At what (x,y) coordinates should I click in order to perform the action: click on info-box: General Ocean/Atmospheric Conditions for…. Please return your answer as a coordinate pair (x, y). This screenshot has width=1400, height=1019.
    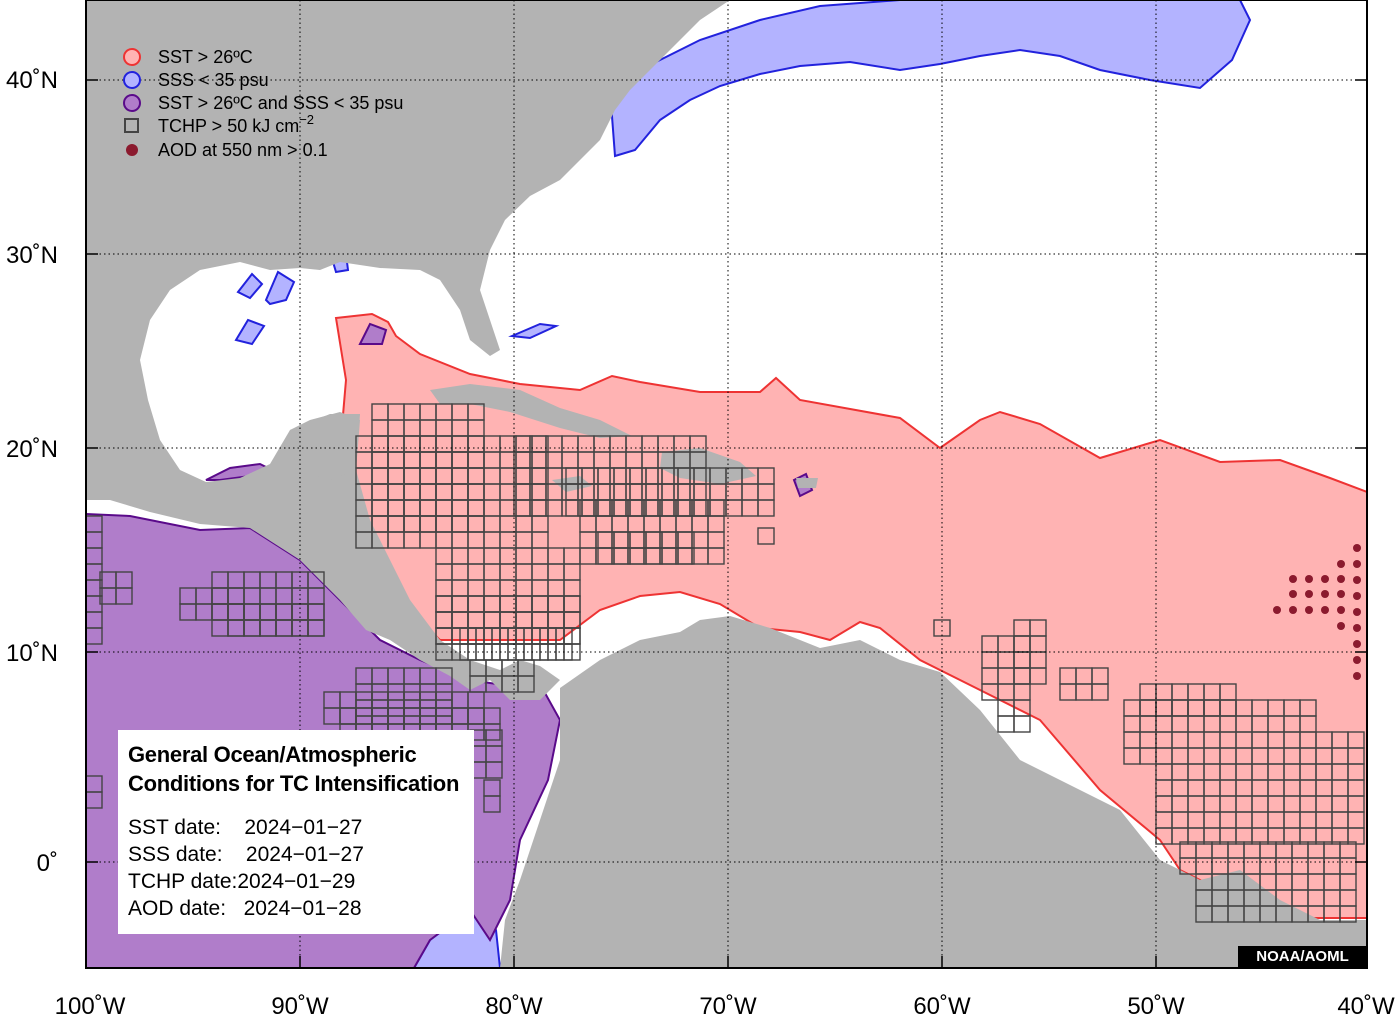
    Looking at the image, I should click on (296, 832).